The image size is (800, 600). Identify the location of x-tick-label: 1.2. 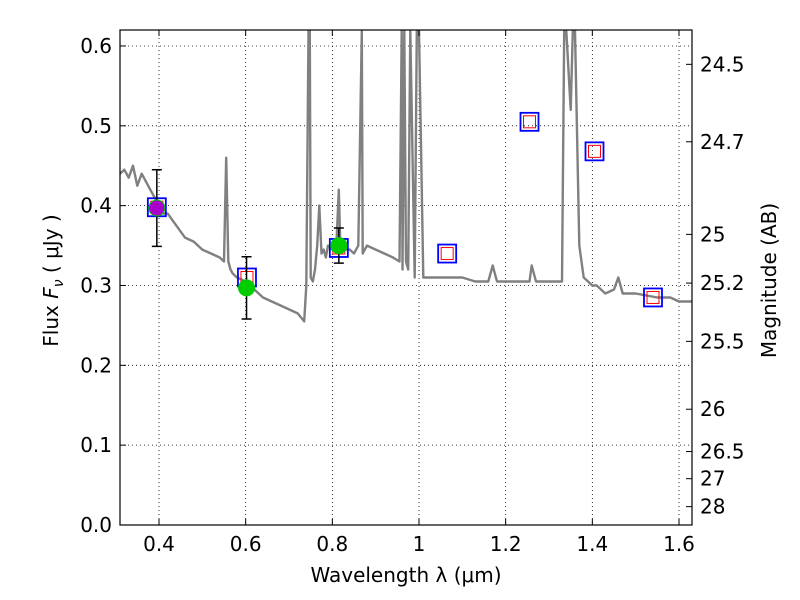
(506, 544).